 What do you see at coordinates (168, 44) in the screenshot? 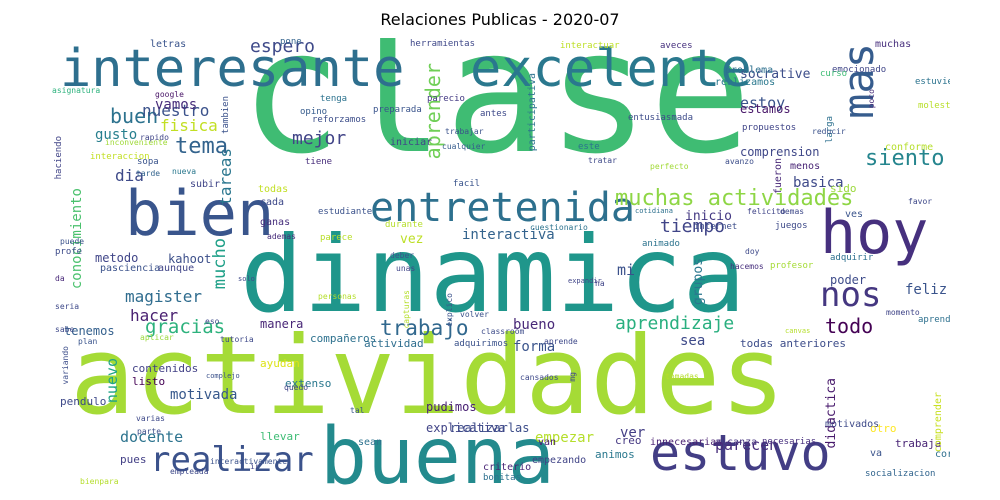
I see `word: letras` at bounding box center [168, 44].